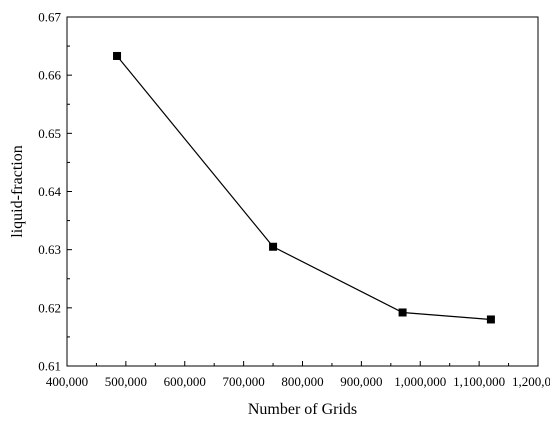 This screenshot has height=425, width=550. What do you see at coordinates (126, 381) in the screenshot?
I see `x-tick-label: 500,000` at bounding box center [126, 381].